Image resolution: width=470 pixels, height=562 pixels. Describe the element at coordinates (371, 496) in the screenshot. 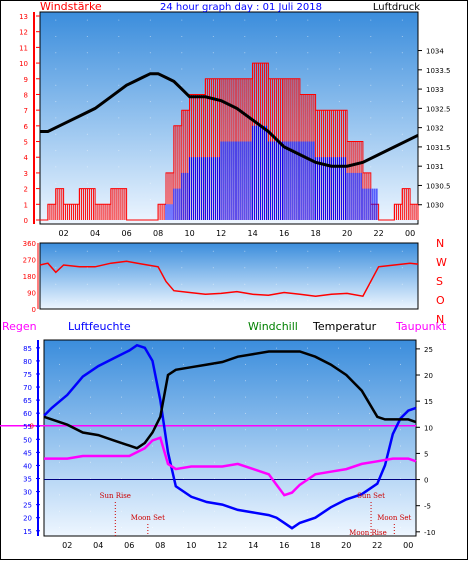

I see `event-label: Sun Set` at that location.